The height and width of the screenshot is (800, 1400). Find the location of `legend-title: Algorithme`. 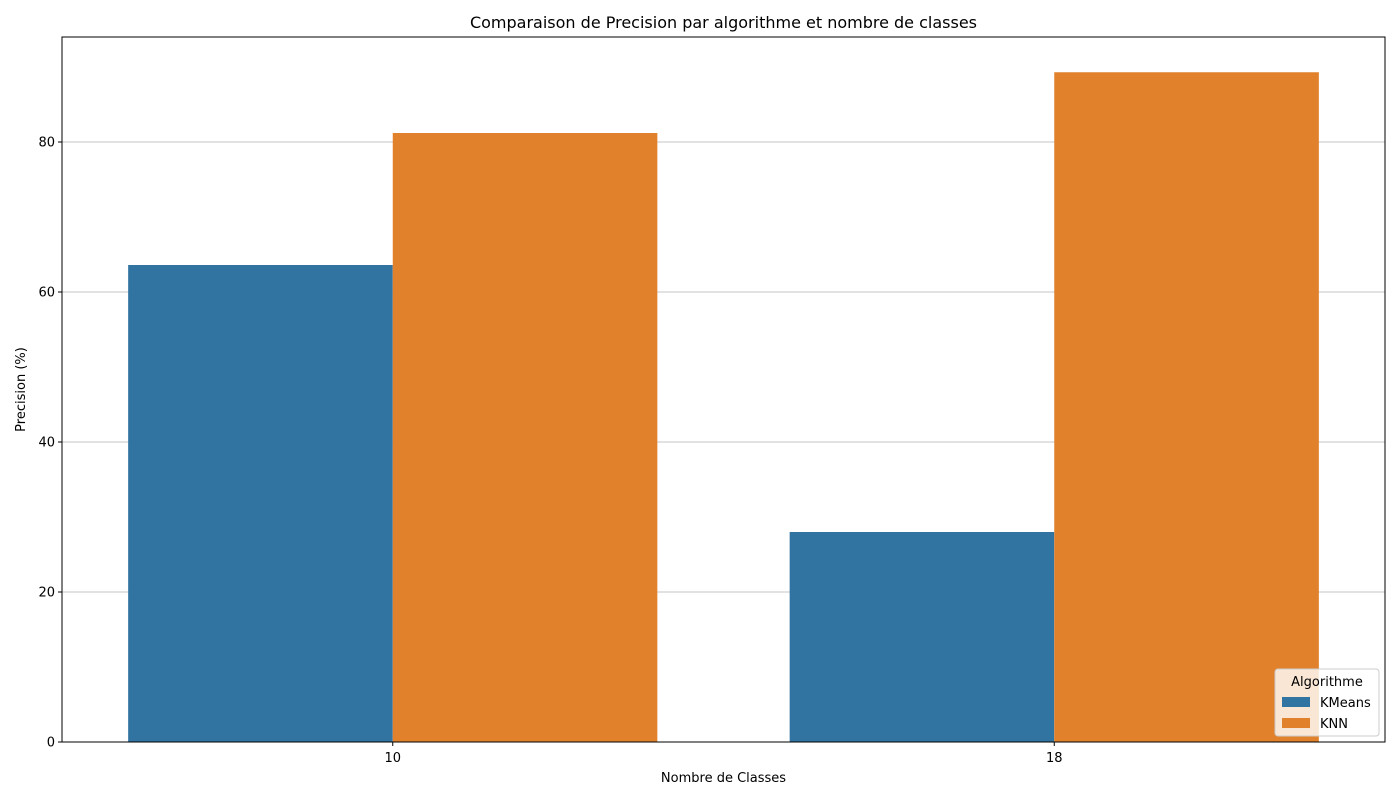

legend-title: Algorithme is located at coordinates (1327, 682).